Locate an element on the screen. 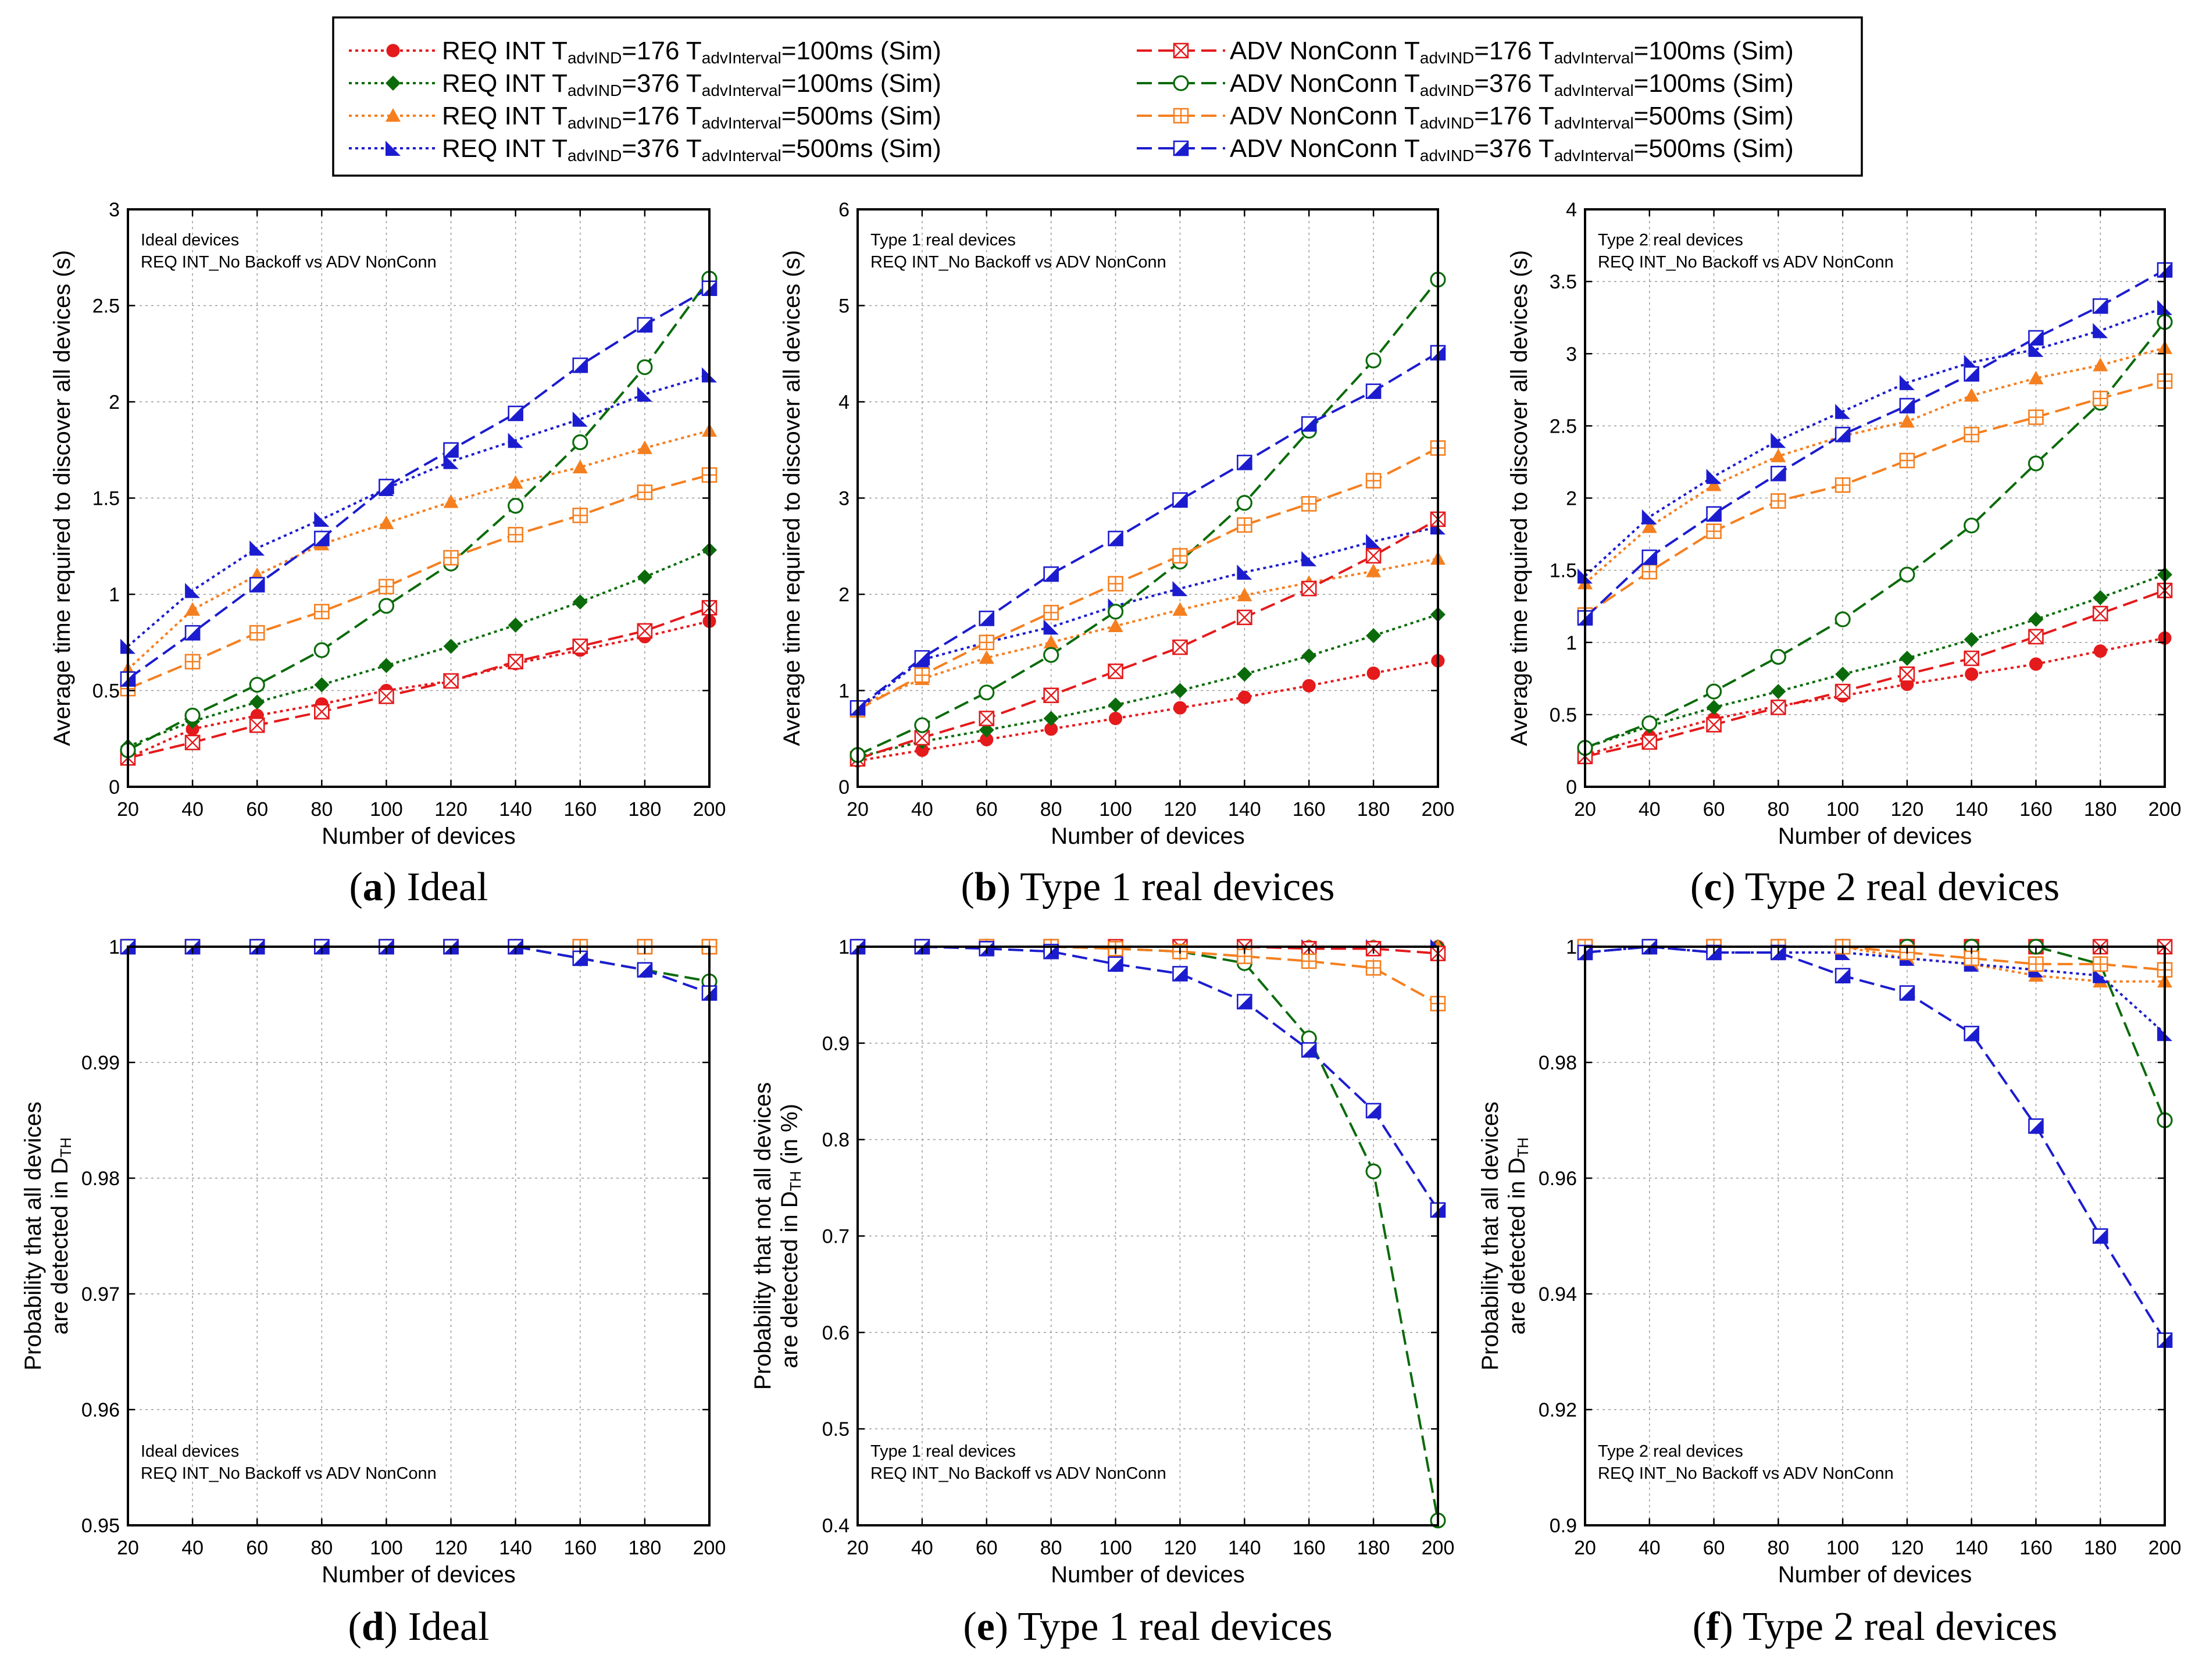 The width and height of the screenshot is (2195, 1680). y-tick-label: 4 is located at coordinates (1572, 210).